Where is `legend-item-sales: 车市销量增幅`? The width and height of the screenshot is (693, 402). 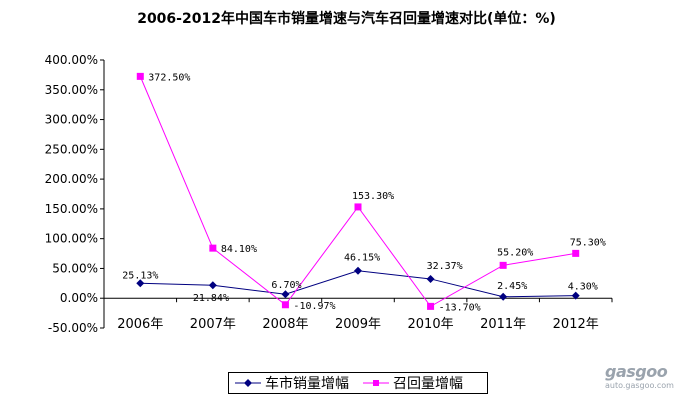 legend-item-sales: 车市销量增幅 is located at coordinates (292, 383).